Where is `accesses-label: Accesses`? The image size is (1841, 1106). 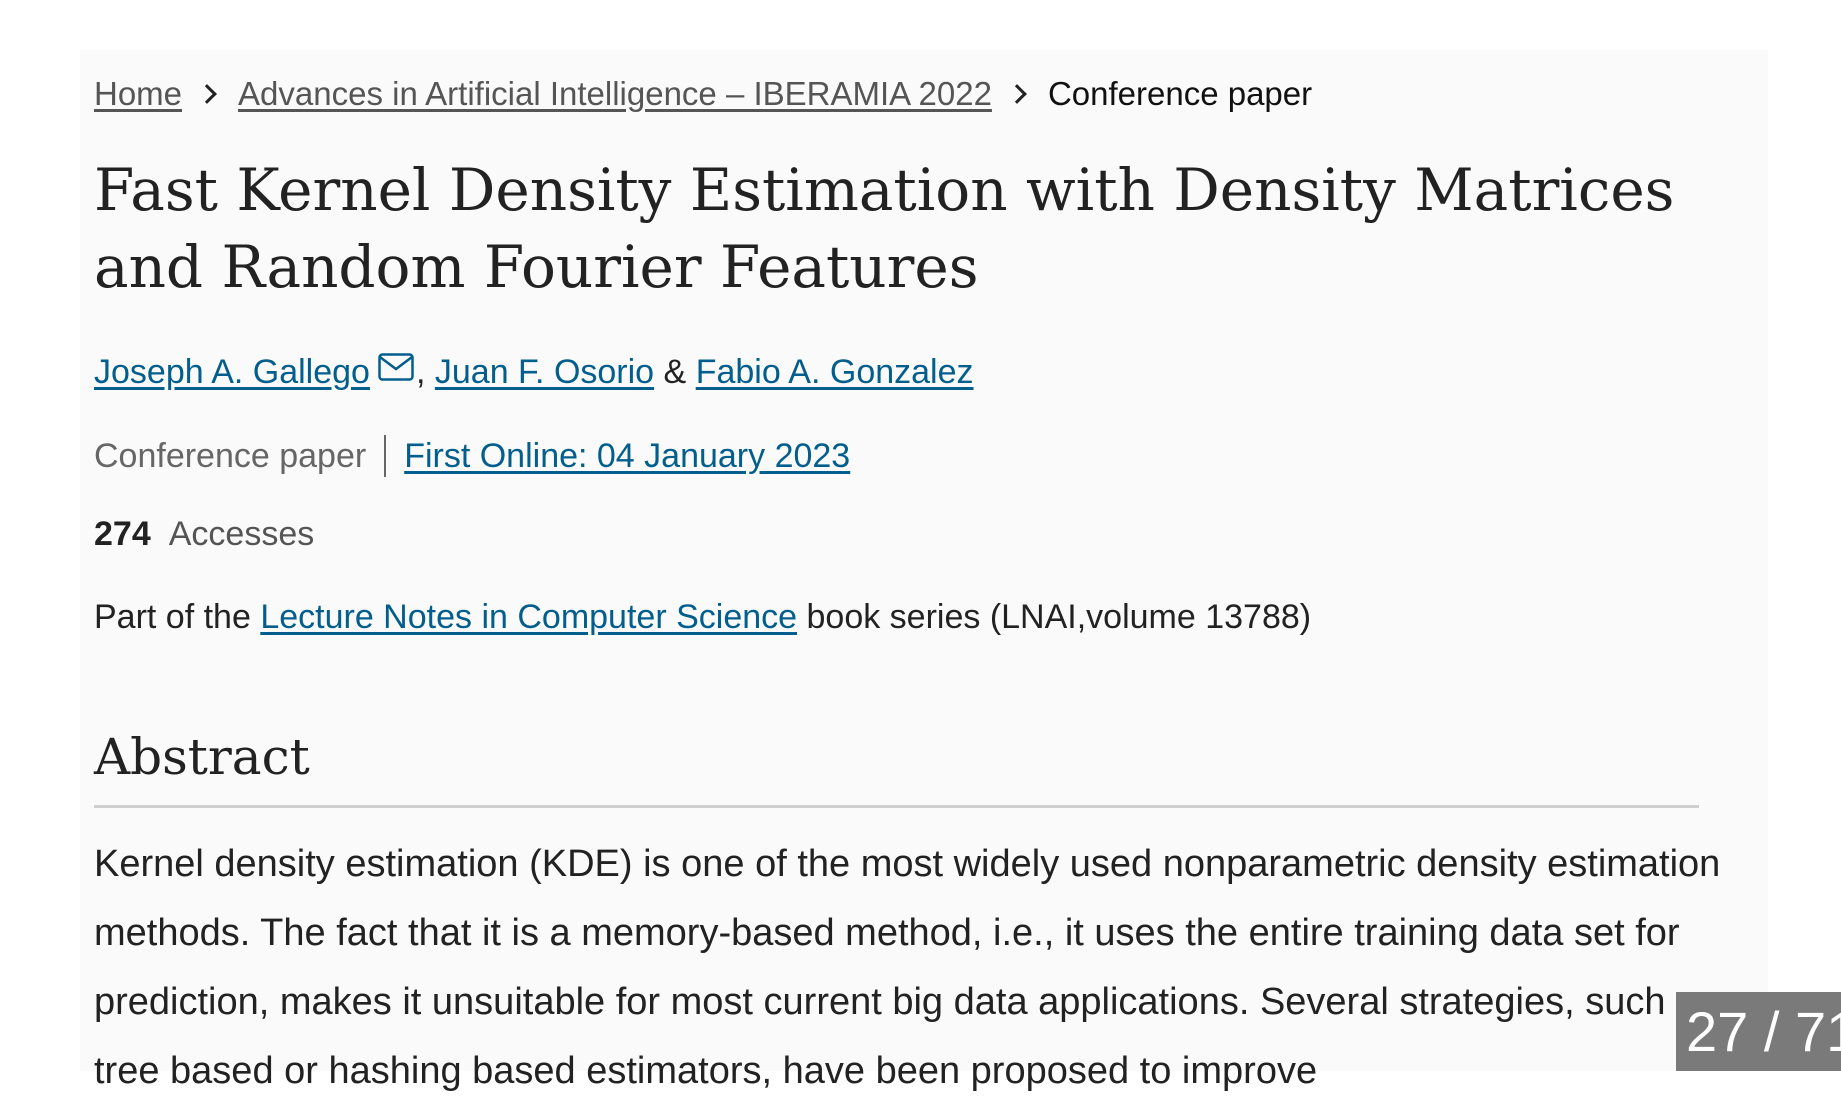
accesses-label: Accesses is located at coordinates (241, 534).